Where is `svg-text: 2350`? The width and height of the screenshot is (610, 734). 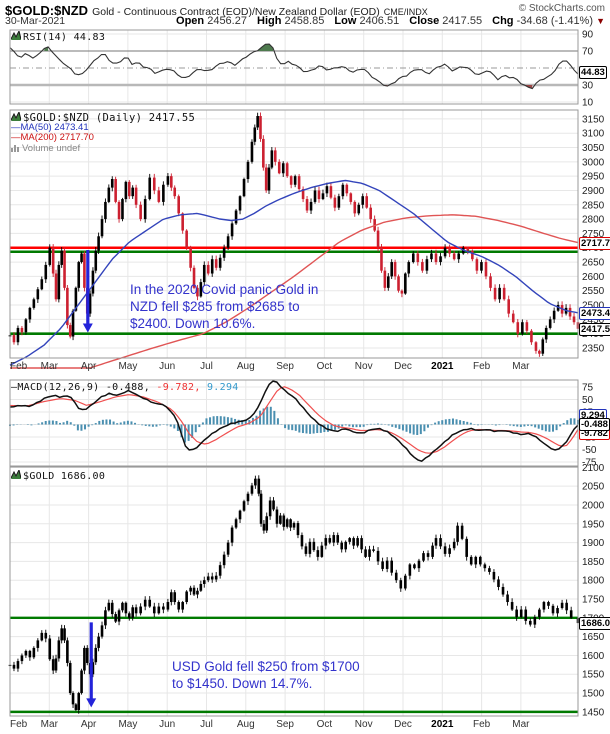 svg-text: 2350 is located at coordinates (593, 348).